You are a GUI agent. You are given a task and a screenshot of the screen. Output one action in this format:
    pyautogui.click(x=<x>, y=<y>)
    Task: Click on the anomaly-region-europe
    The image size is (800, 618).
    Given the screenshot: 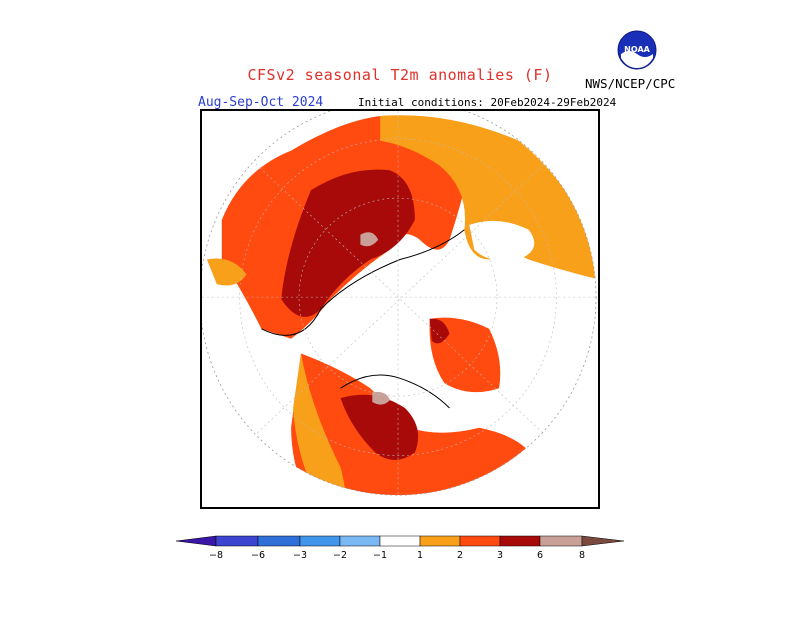 What is the action you would take?
    pyautogui.click(x=488, y=197)
    